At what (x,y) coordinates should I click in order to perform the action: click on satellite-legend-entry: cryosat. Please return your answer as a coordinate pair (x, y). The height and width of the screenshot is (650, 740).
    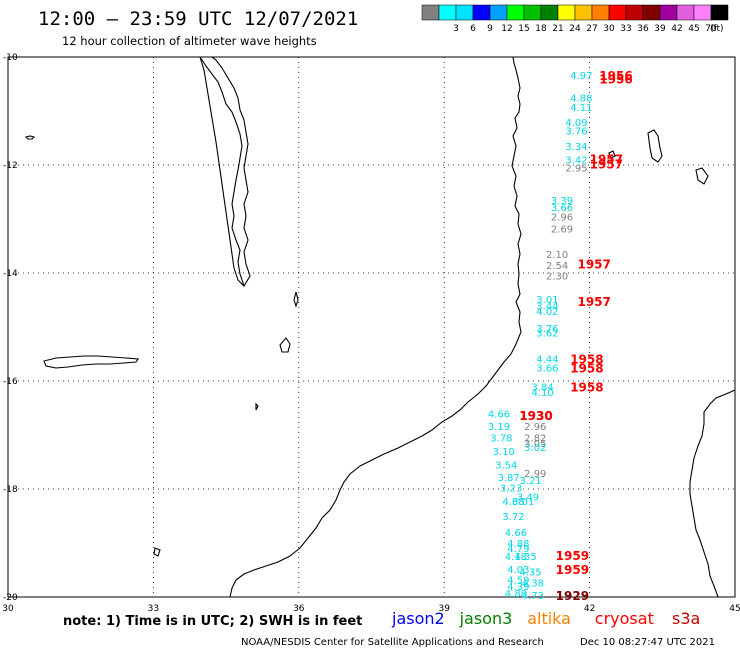
    Looking at the image, I should click on (624, 618).